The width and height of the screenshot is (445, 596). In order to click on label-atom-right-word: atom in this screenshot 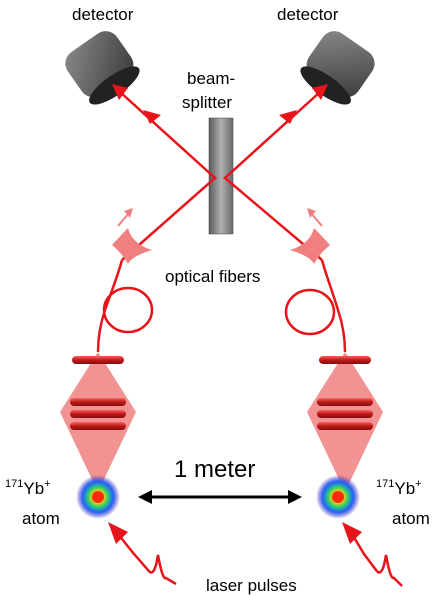, I will do `click(411, 518)`.